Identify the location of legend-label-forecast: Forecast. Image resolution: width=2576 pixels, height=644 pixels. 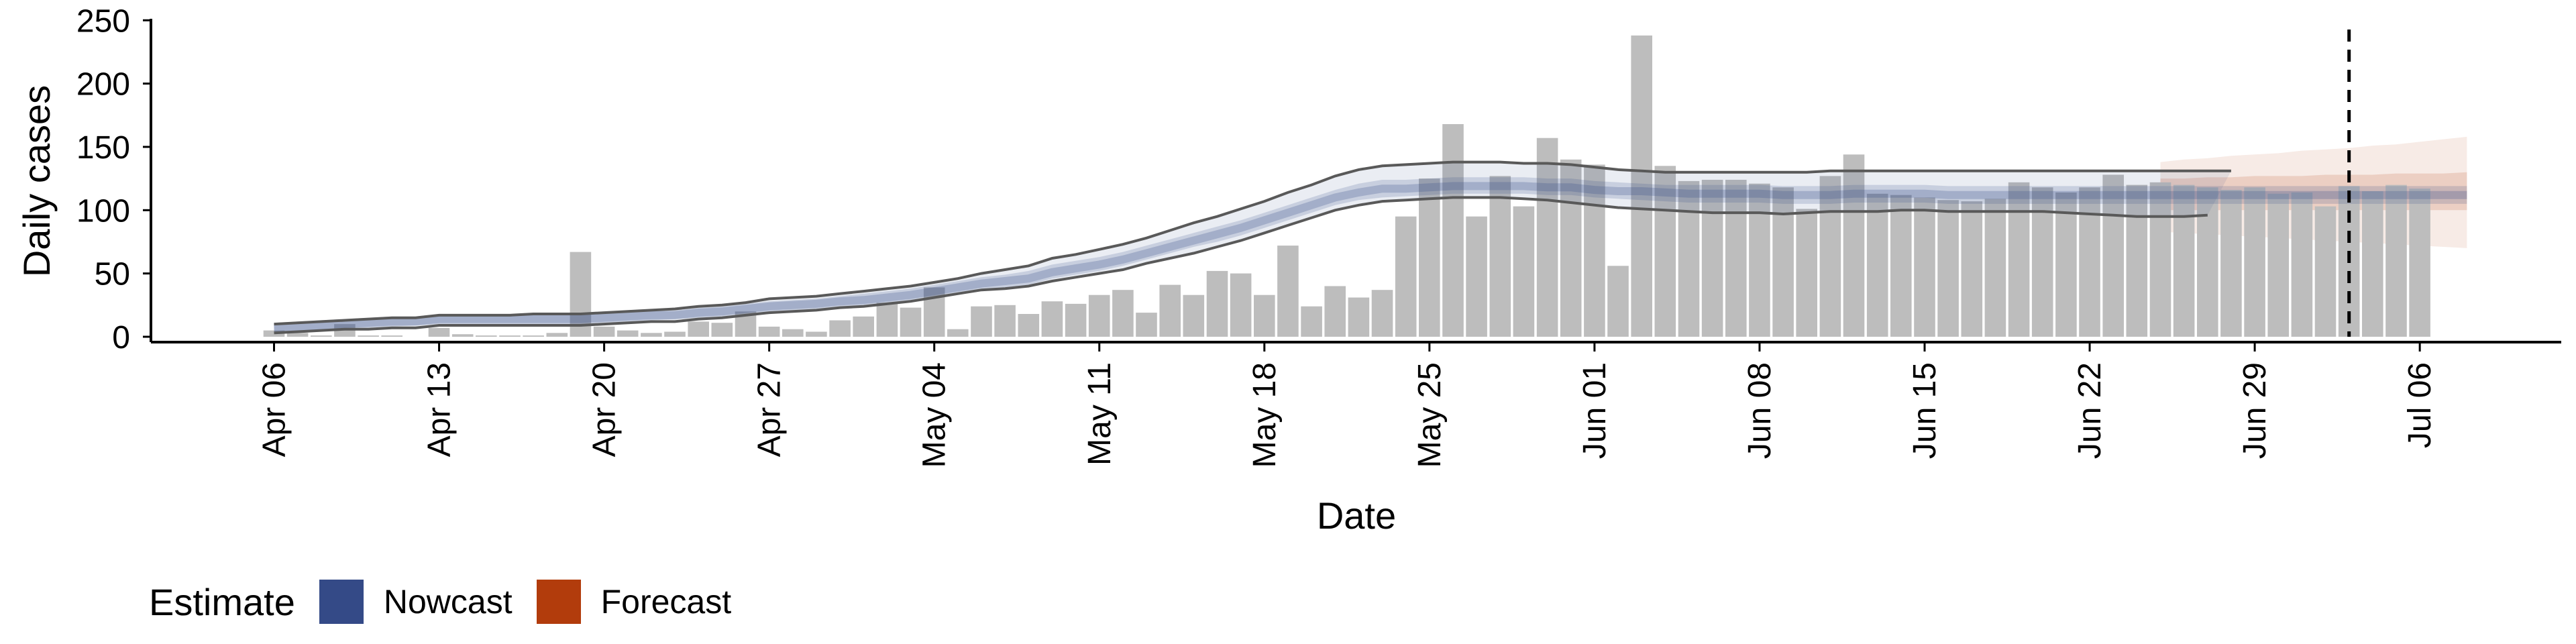
(666, 602).